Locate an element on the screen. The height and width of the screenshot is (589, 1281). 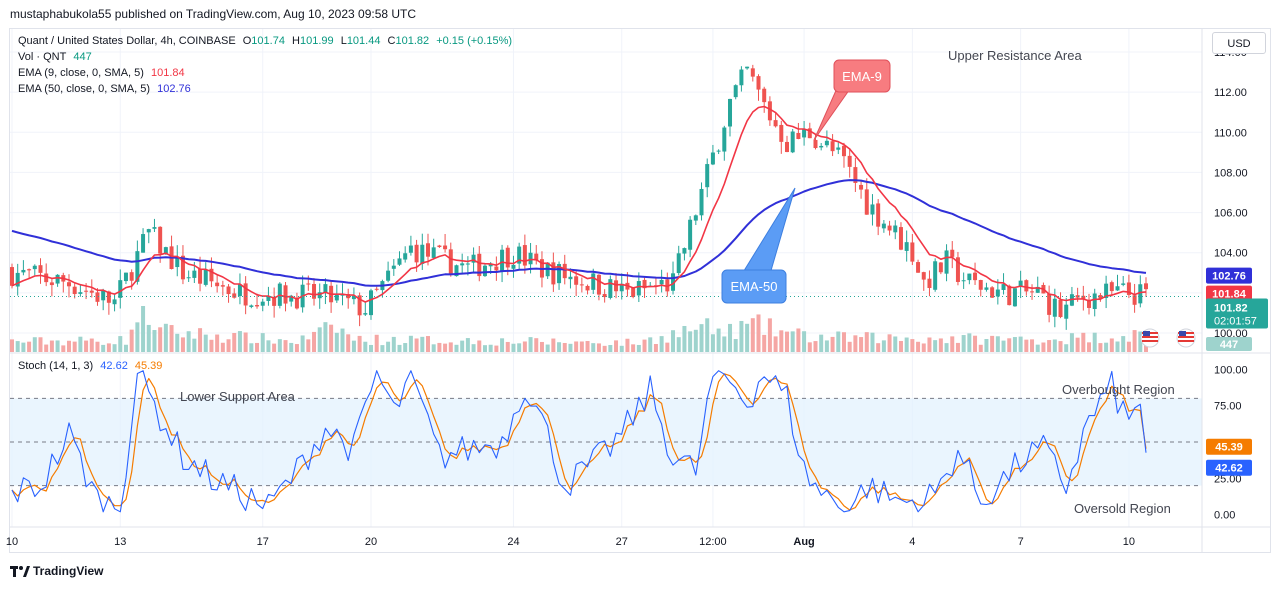
volume-bars is located at coordinates (579, 329).